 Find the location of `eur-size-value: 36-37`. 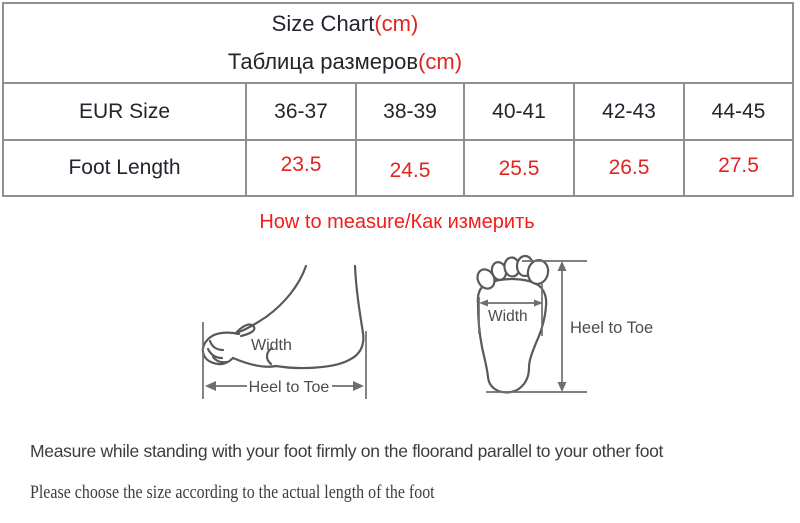

eur-size-value: 36-37 is located at coordinates (301, 111).